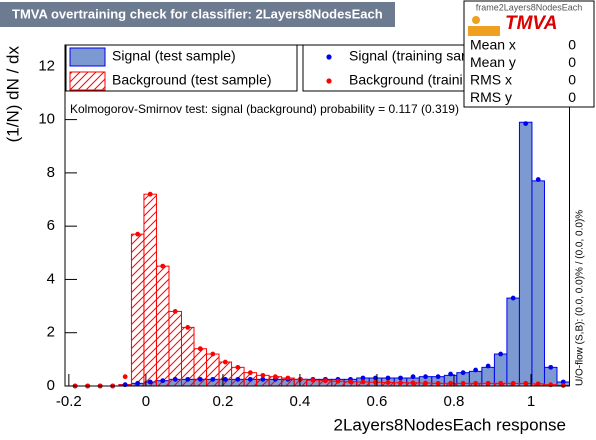 This screenshot has width=596, height=440. I want to click on stats-label: RMS x, so click(491, 80).